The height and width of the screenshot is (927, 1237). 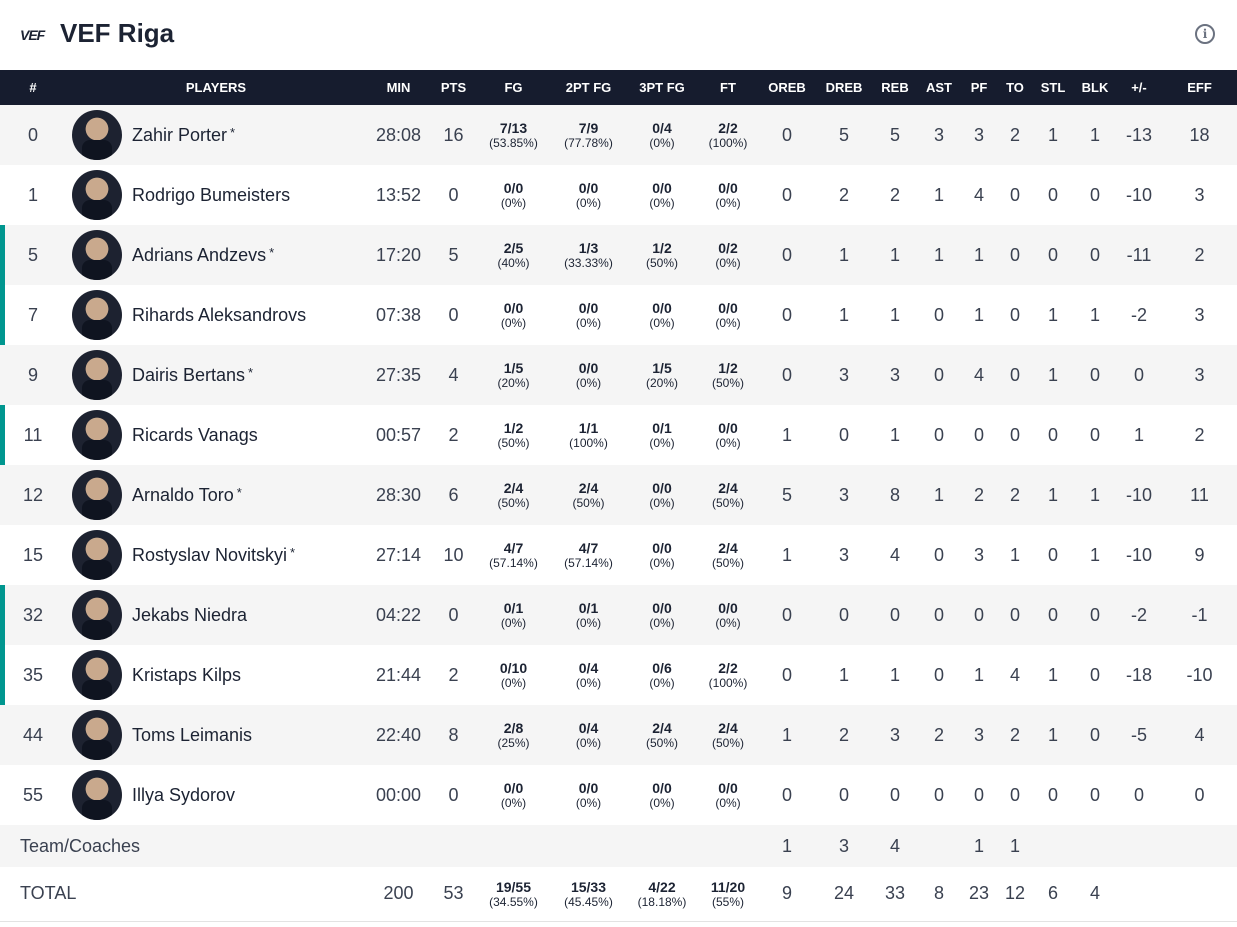 What do you see at coordinates (1095, 87) in the screenshot?
I see `column-header: BLK` at bounding box center [1095, 87].